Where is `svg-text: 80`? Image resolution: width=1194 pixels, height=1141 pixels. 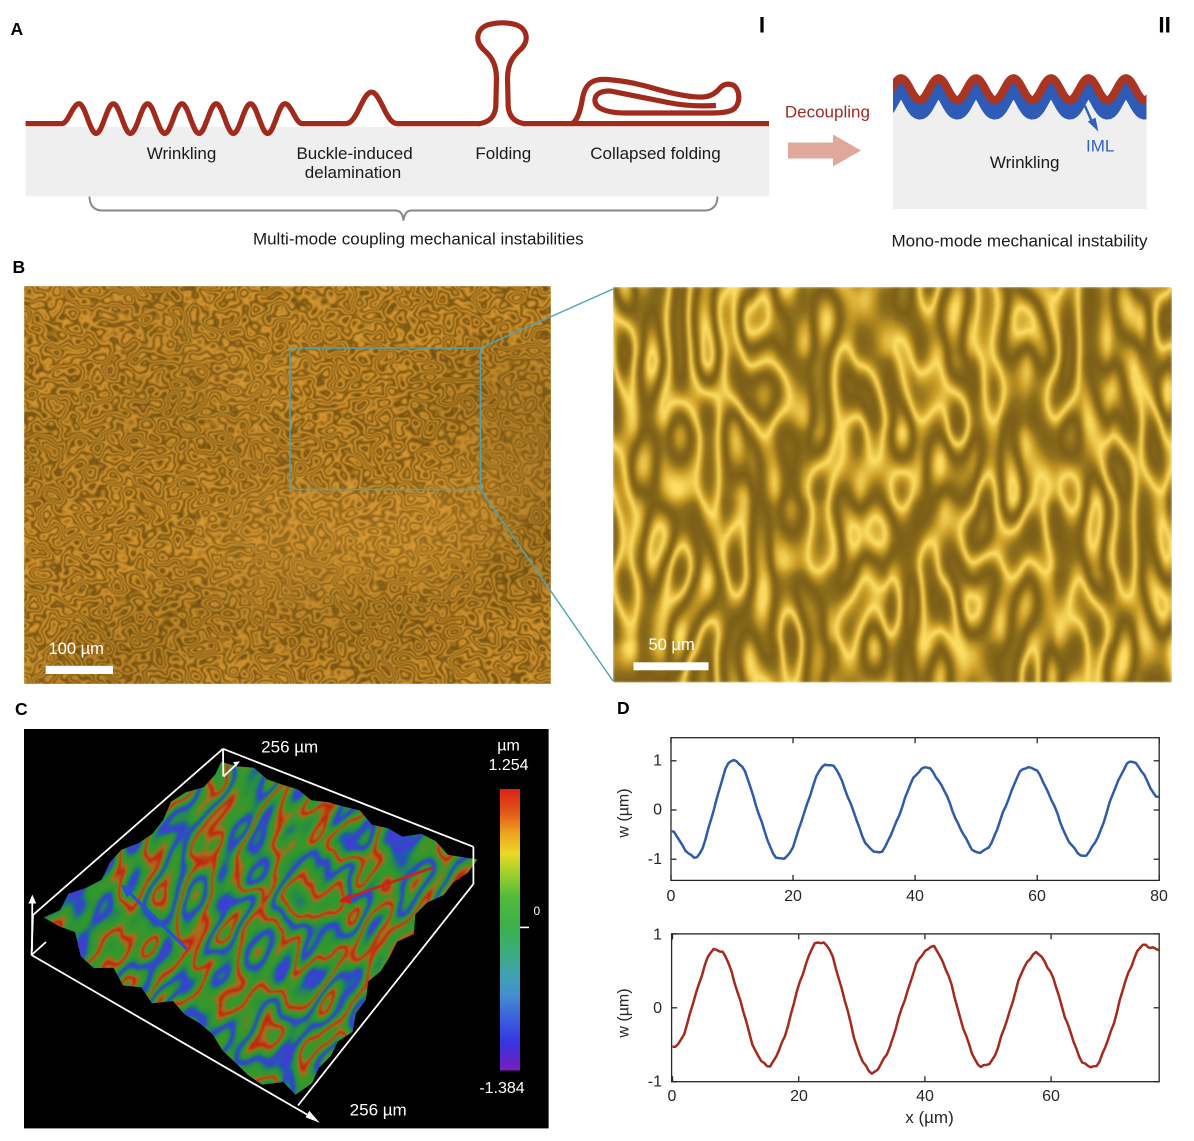 svg-text: 80 is located at coordinates (1159, 896).